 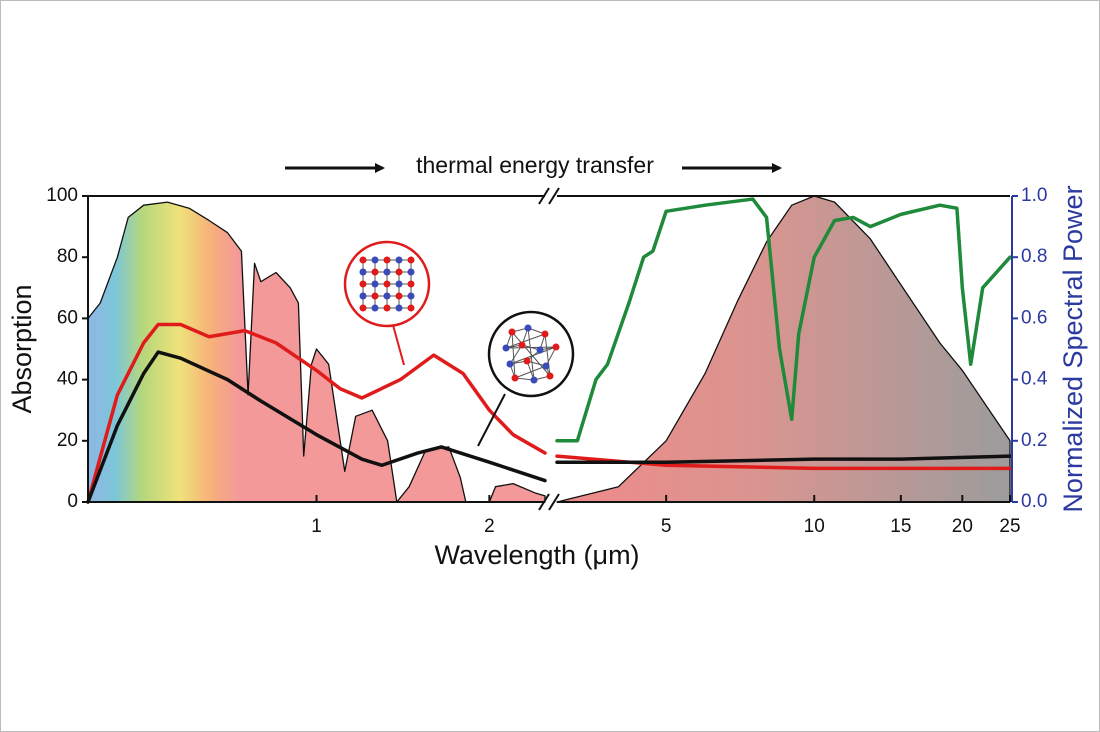 I want to click on y2-tick-label: 0.6, so click(x=1034, y=317).